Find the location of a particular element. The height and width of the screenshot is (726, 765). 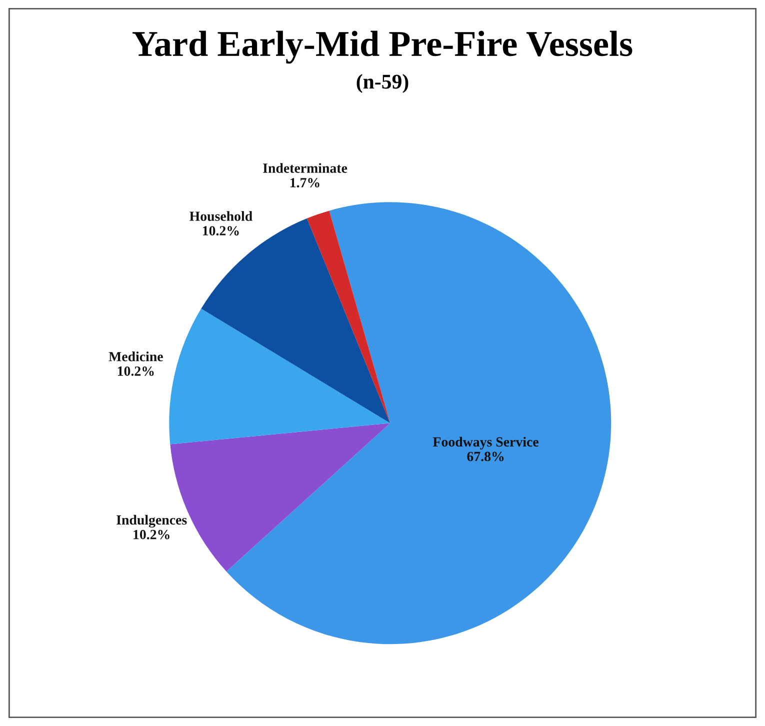

slice-label: Indulgences is located at coordinates (151, 521).